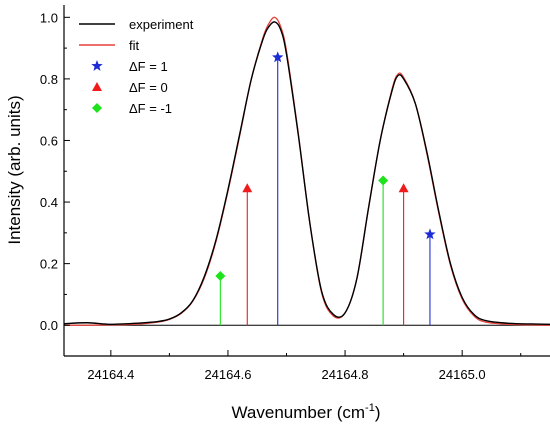 This screenshot has width=550, height=426. I want to click on legend-label: ΔF = 1, so click(148, 66).